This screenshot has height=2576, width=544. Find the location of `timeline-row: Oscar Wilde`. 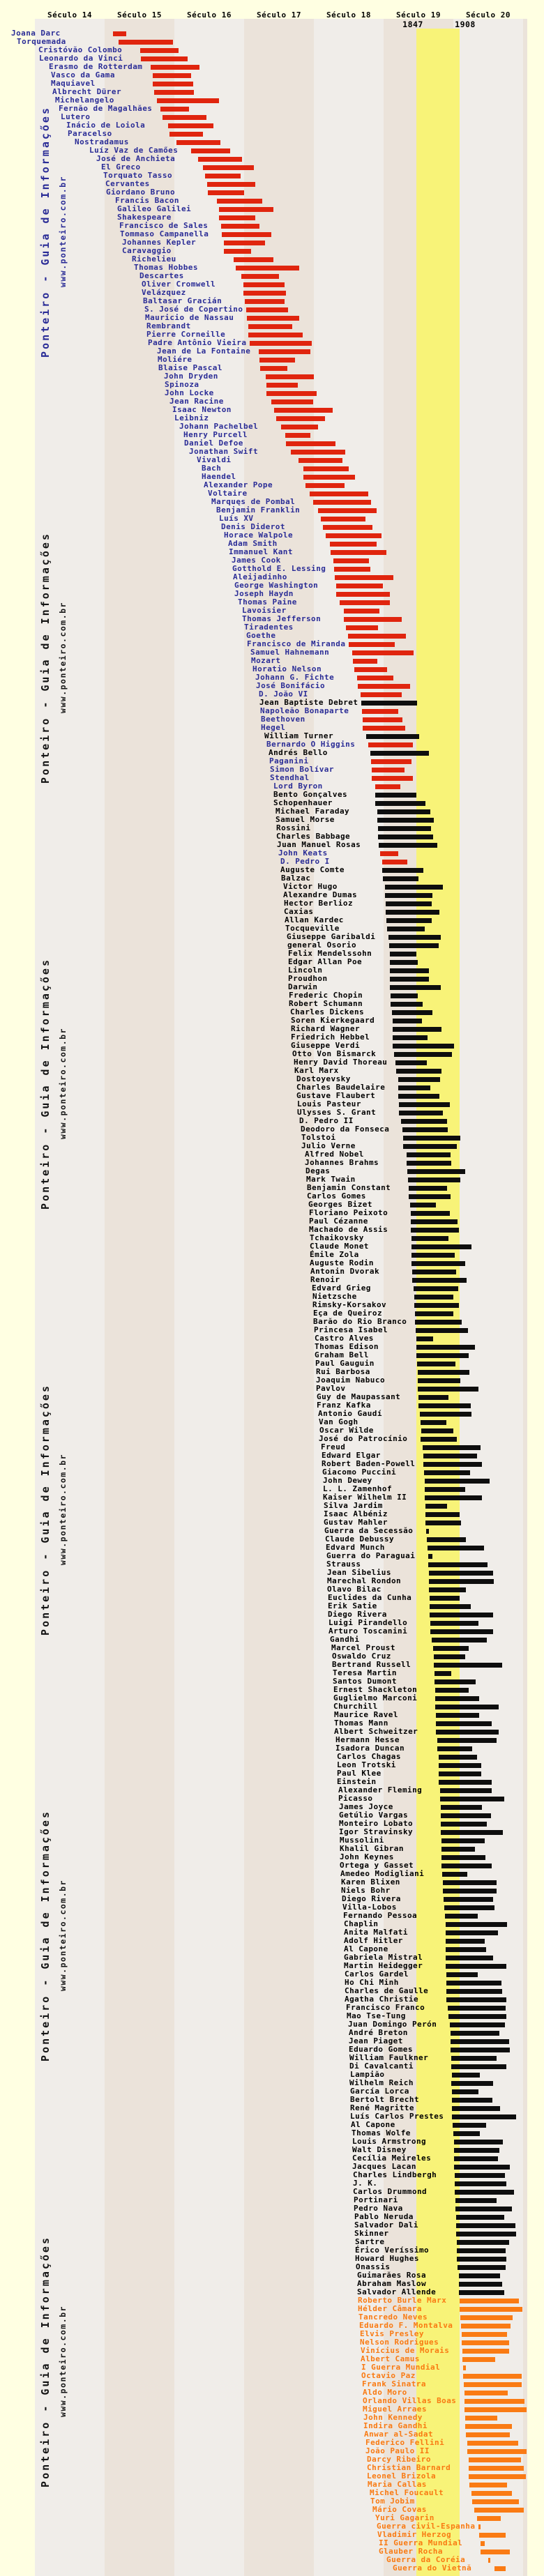

timeline-row: Oscar Wilde is located at coordinates (272, 1431).